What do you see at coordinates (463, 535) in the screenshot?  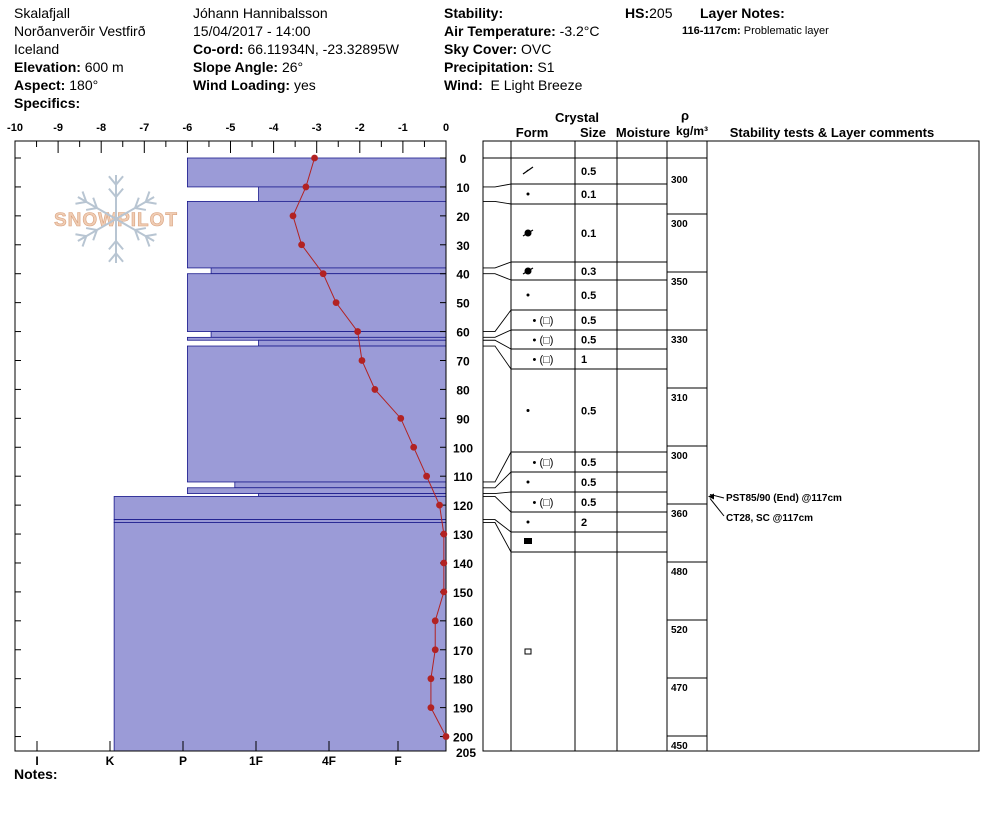 I see `depth-tick-label: 130` at bounding box center [463, 535].